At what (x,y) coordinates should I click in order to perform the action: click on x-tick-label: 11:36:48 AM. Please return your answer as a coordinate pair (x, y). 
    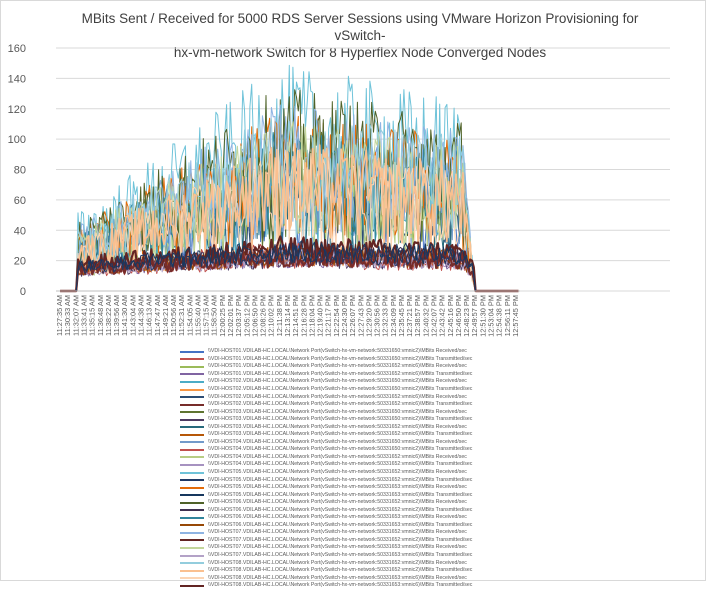
    Looking at the image, I should click on (100, 315).